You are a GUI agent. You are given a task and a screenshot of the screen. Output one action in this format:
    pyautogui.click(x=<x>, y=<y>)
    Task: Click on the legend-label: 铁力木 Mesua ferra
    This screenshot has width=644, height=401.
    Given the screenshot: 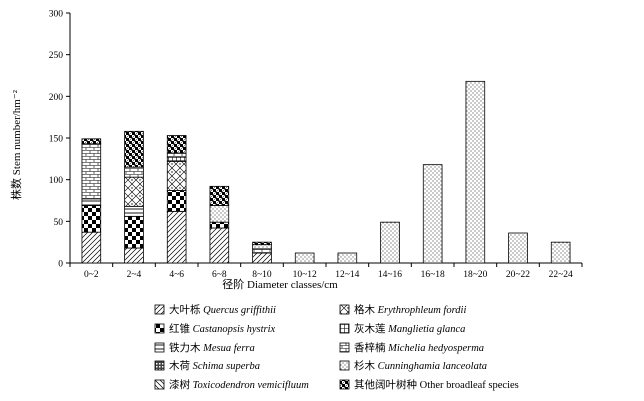 What is the action you would take?
    pyautogui.click(x=212, y=347)
    